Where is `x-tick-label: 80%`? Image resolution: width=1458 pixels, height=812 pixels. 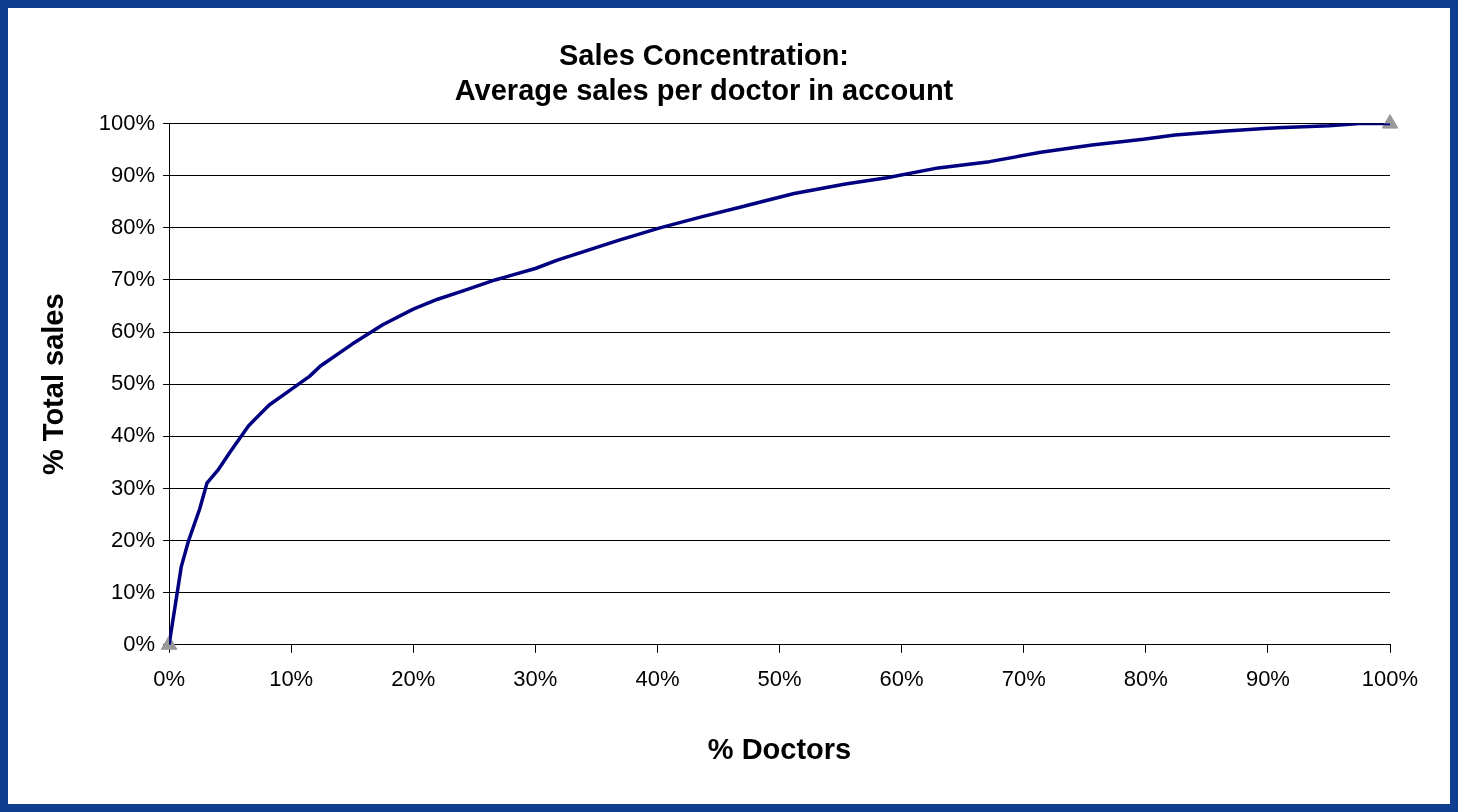 x-tick-label: 80% is located at coordinates (1145, 679).